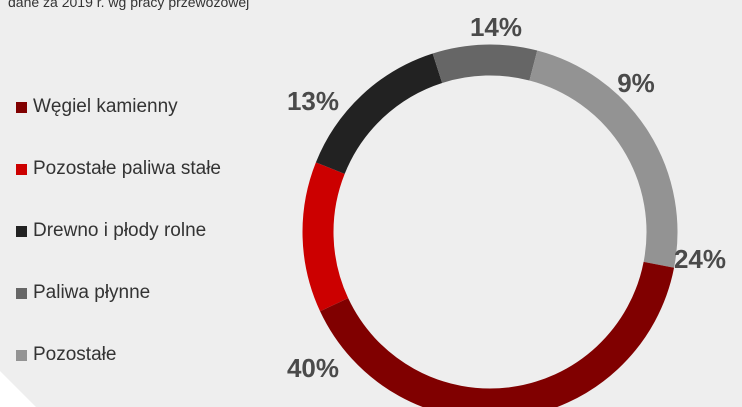  I want to click on legend-item-paliwa-plynne: Paliwa płynne, so click(118, 293).